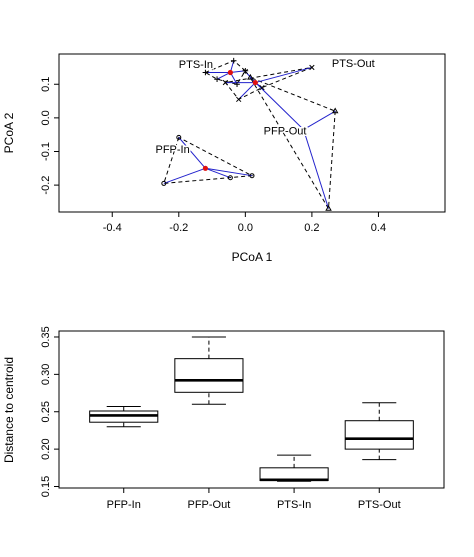 The height and width of the screenshot is (557, 474). I want to click on pcoa-x-tick-label-1: -0.2, so click(178, 228).